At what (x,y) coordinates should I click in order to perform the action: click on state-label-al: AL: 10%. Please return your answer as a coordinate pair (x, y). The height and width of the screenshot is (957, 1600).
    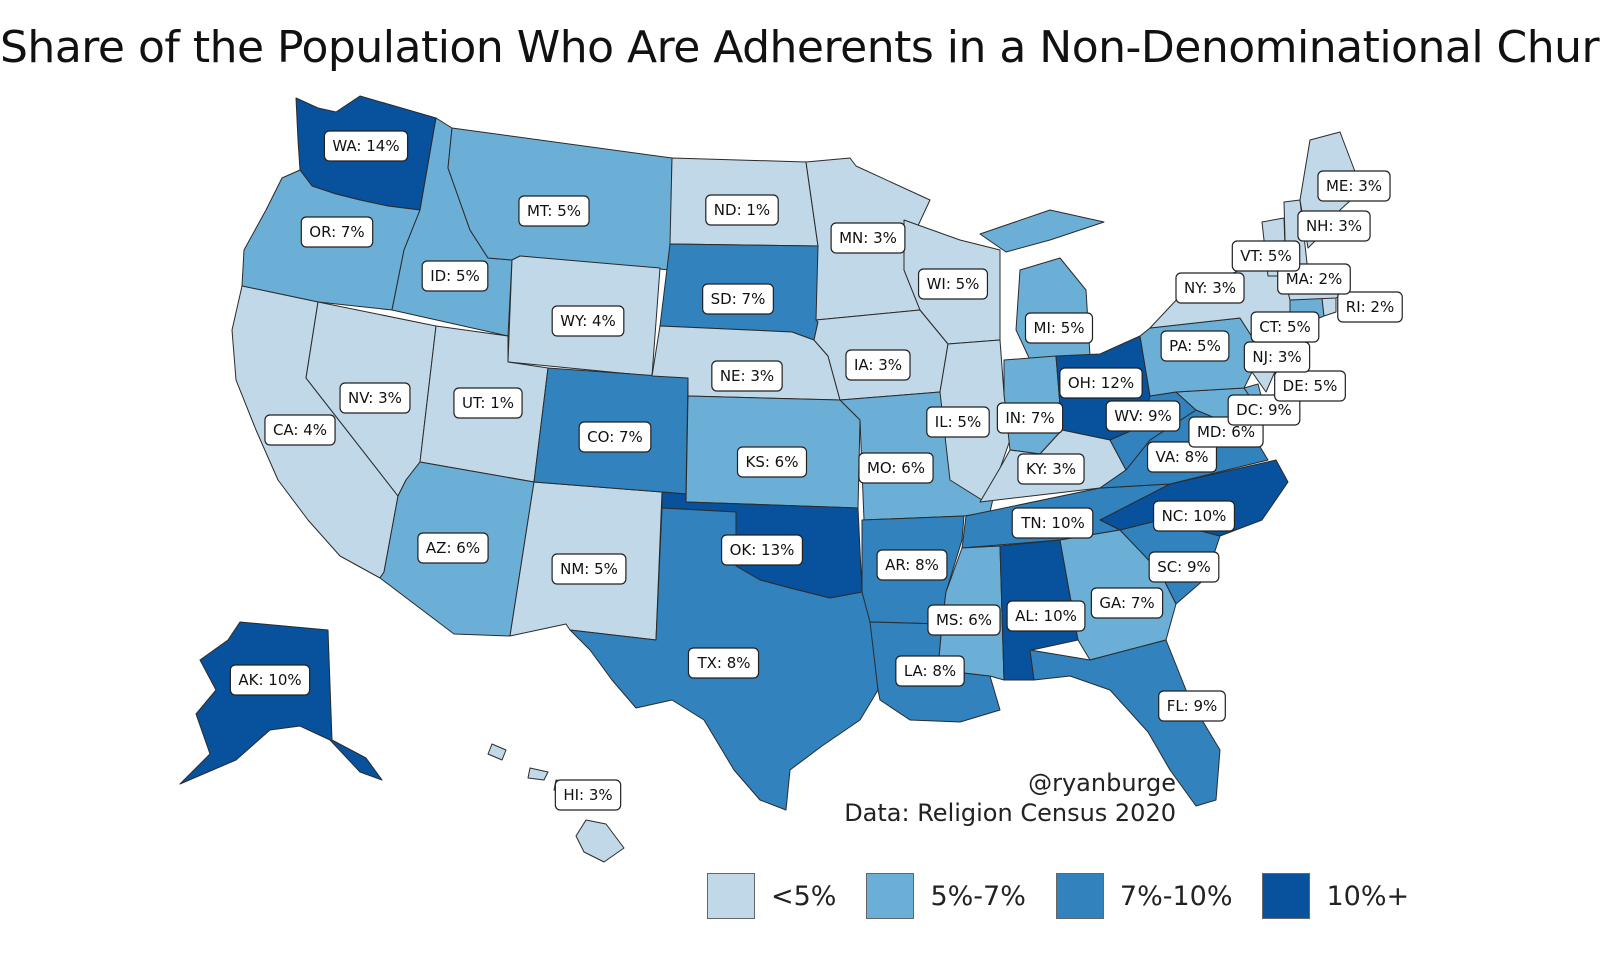
    Looking at the image, I should click on (1046, 616).